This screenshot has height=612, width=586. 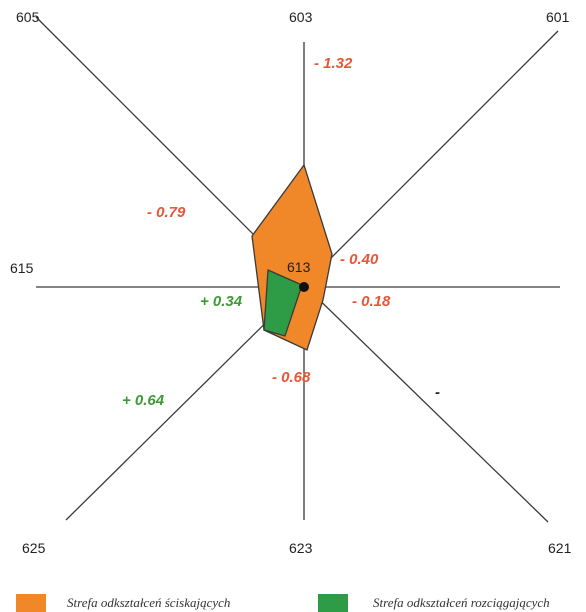 What do you see at coordinates (31, 603) in the screenshot?
I see `legend-swatch-compression` at bounding box center [31, 603].